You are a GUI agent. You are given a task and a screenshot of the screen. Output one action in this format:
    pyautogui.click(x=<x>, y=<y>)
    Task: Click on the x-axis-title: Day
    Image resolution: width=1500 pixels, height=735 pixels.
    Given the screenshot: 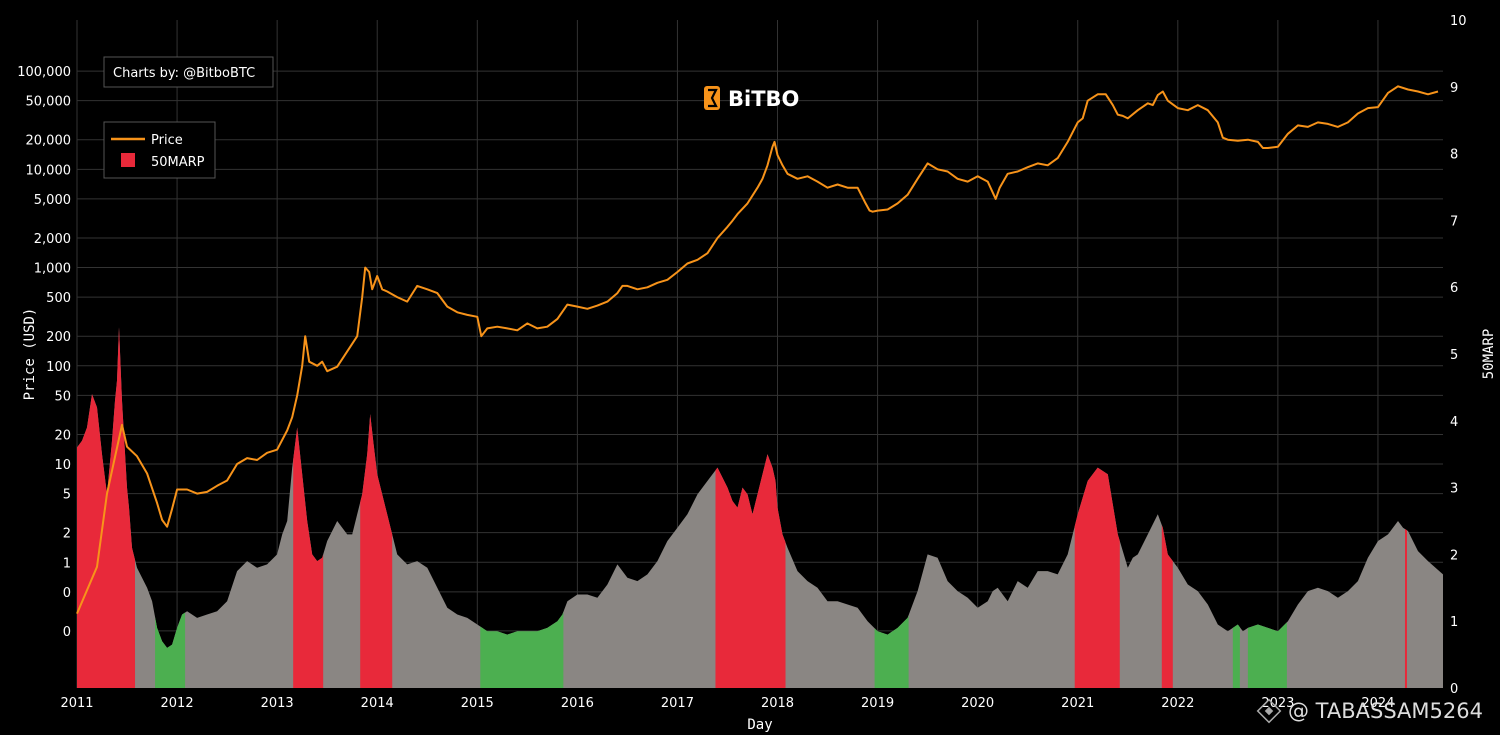 What is the action you would take?
    pyautogui.click(x=759, y=725)
    